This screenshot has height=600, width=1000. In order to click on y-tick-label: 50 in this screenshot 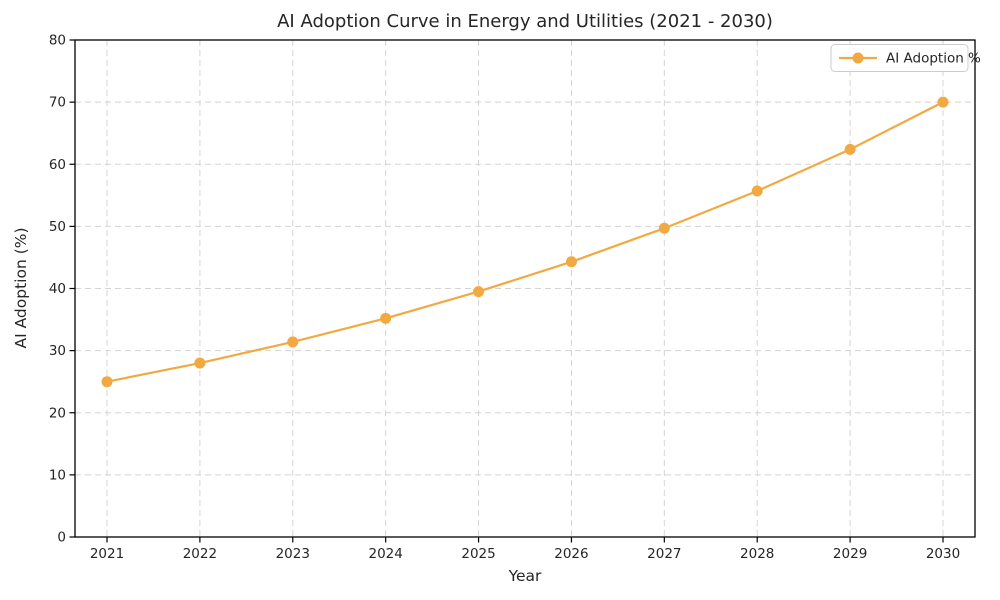, I will do `click(57, 227)`.